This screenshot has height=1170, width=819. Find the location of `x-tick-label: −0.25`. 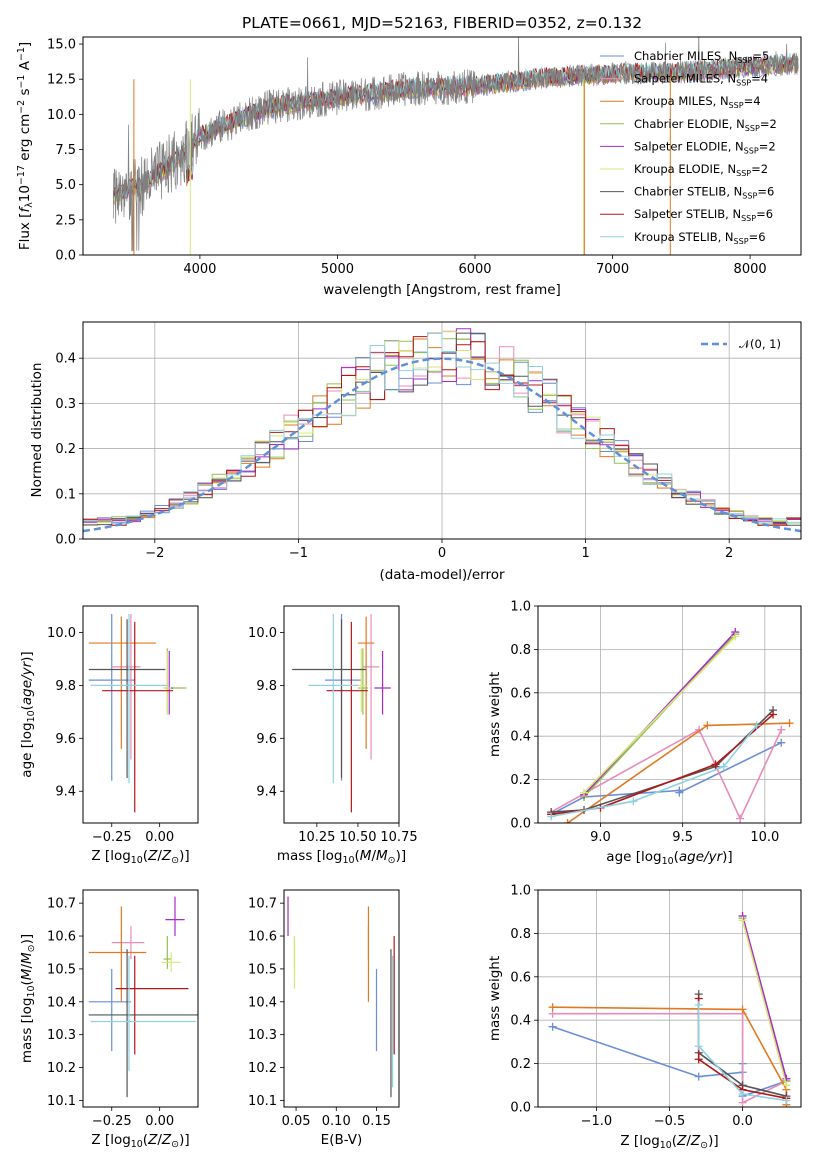

x-tick-label: −0.25 is located at coordinates (112, 837).